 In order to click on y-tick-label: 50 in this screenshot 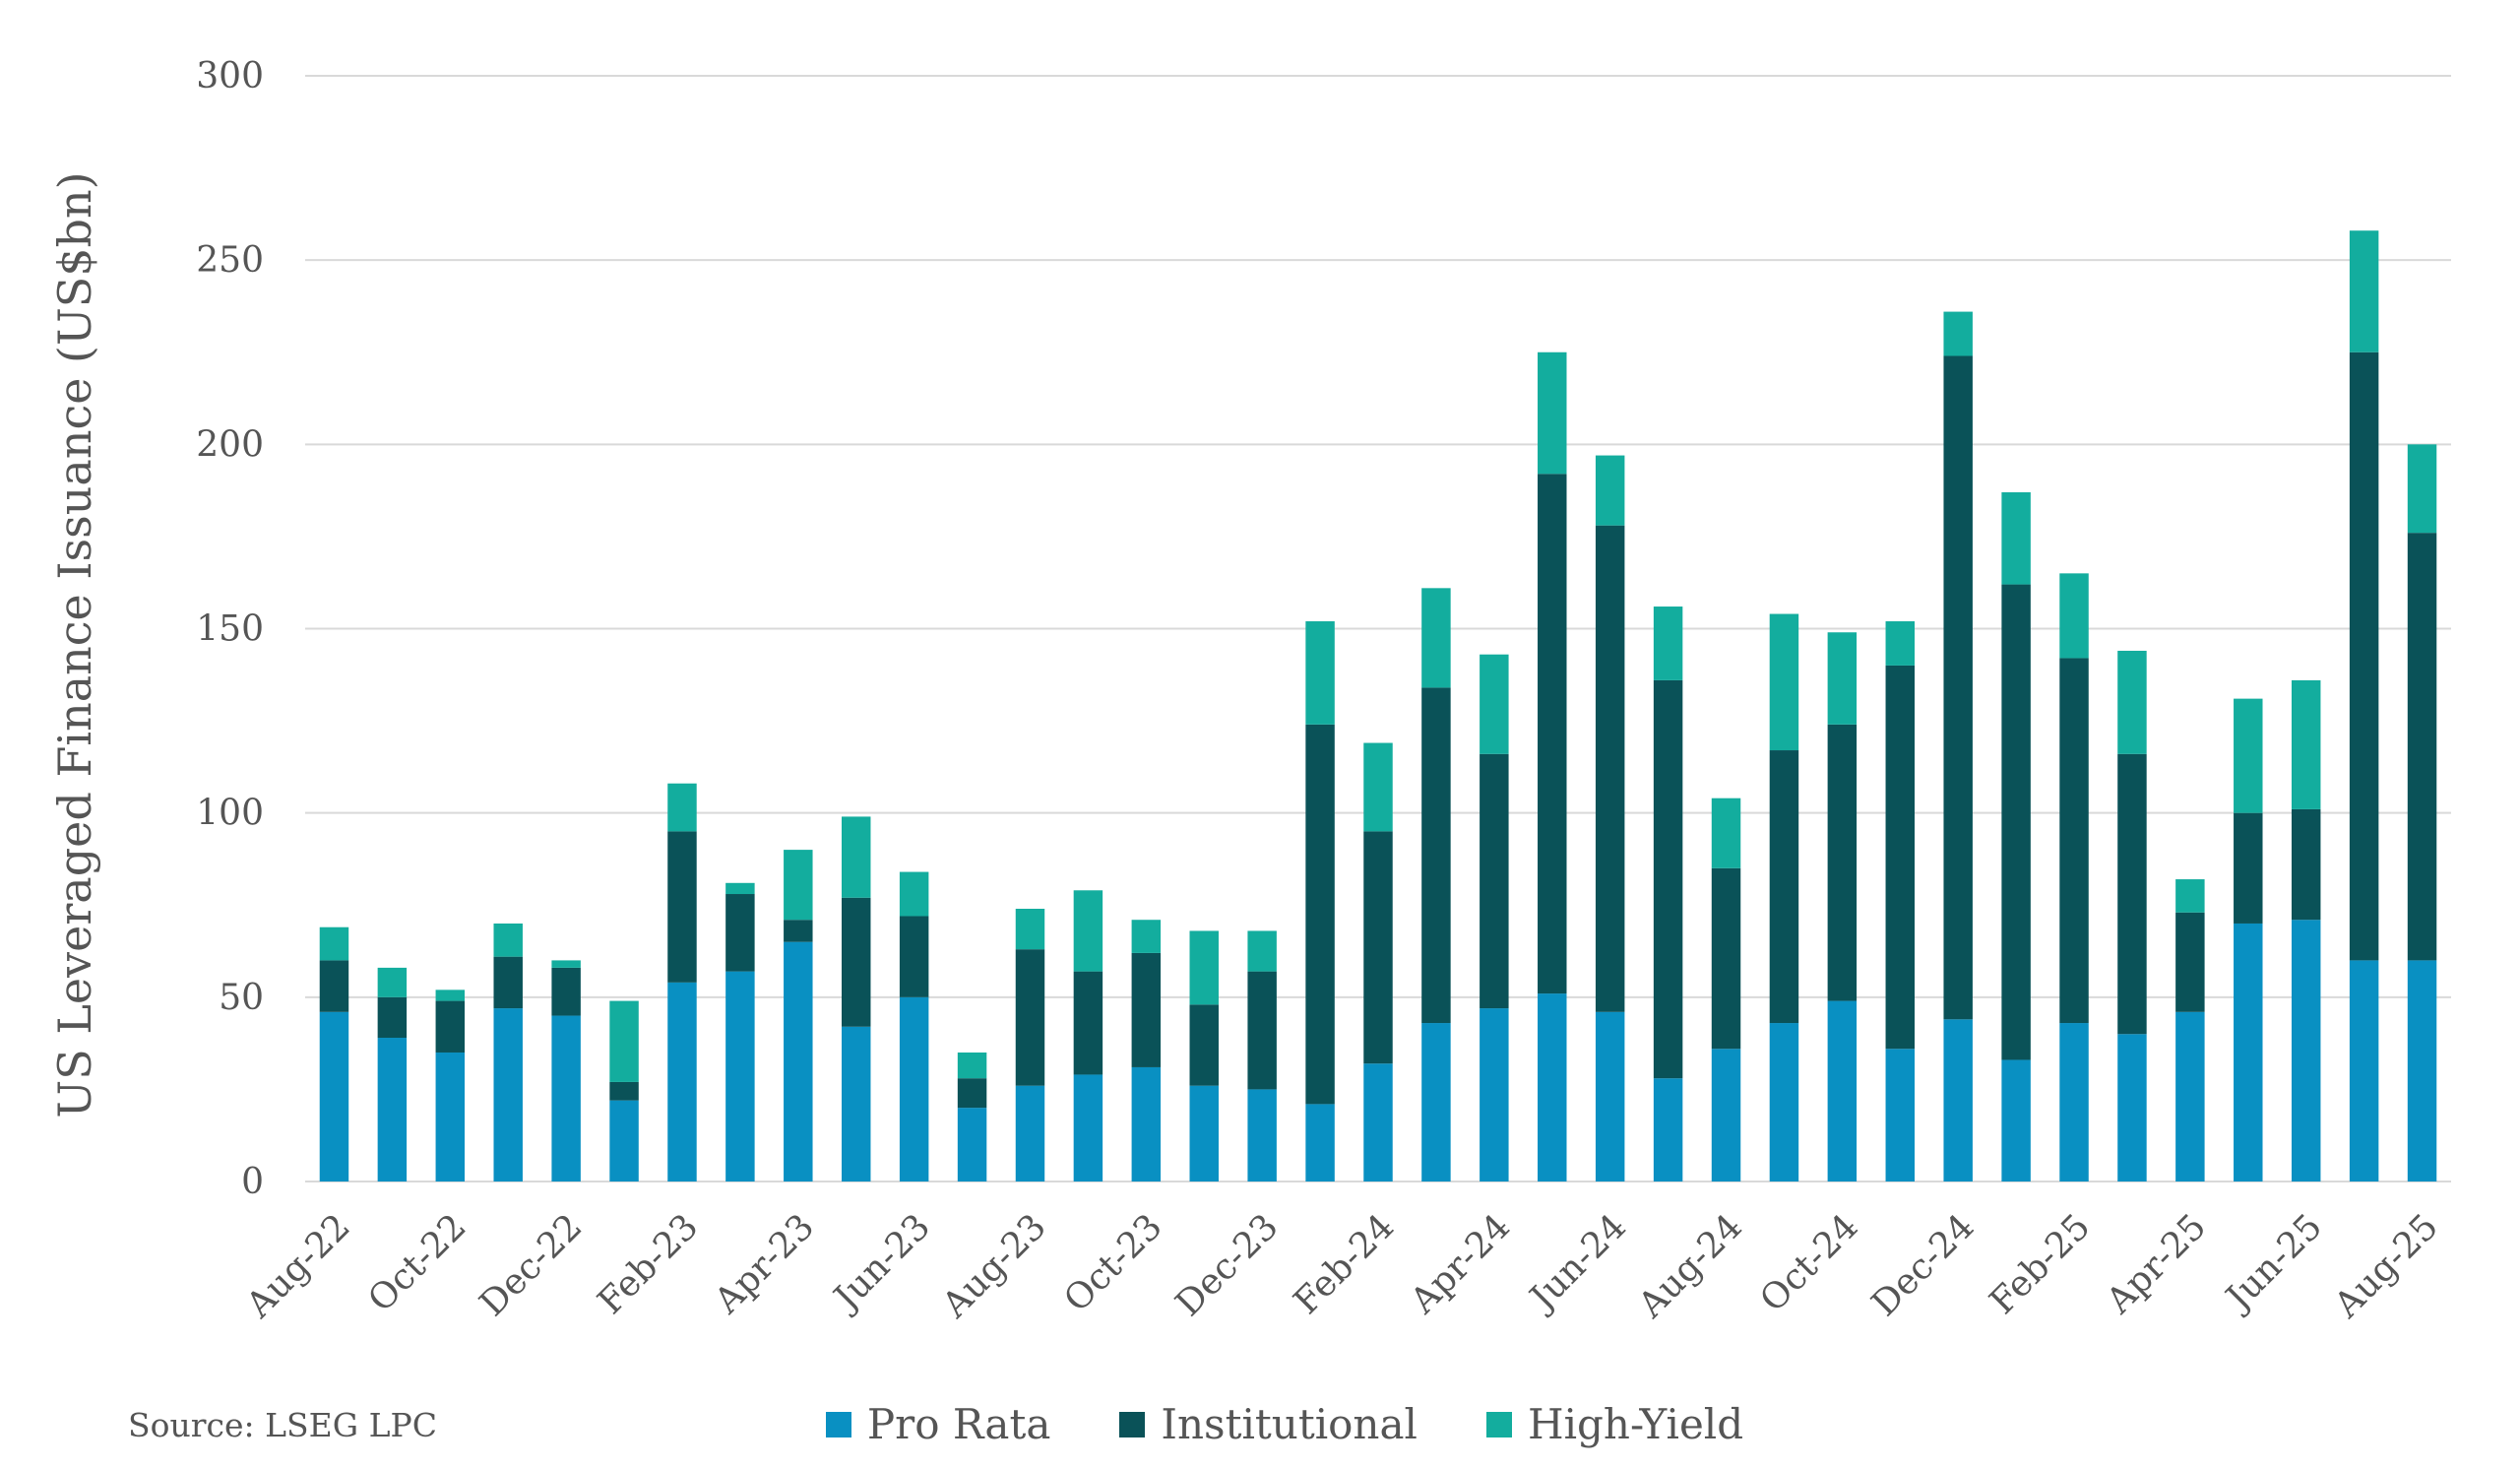, I will do `click(241, 998)`.